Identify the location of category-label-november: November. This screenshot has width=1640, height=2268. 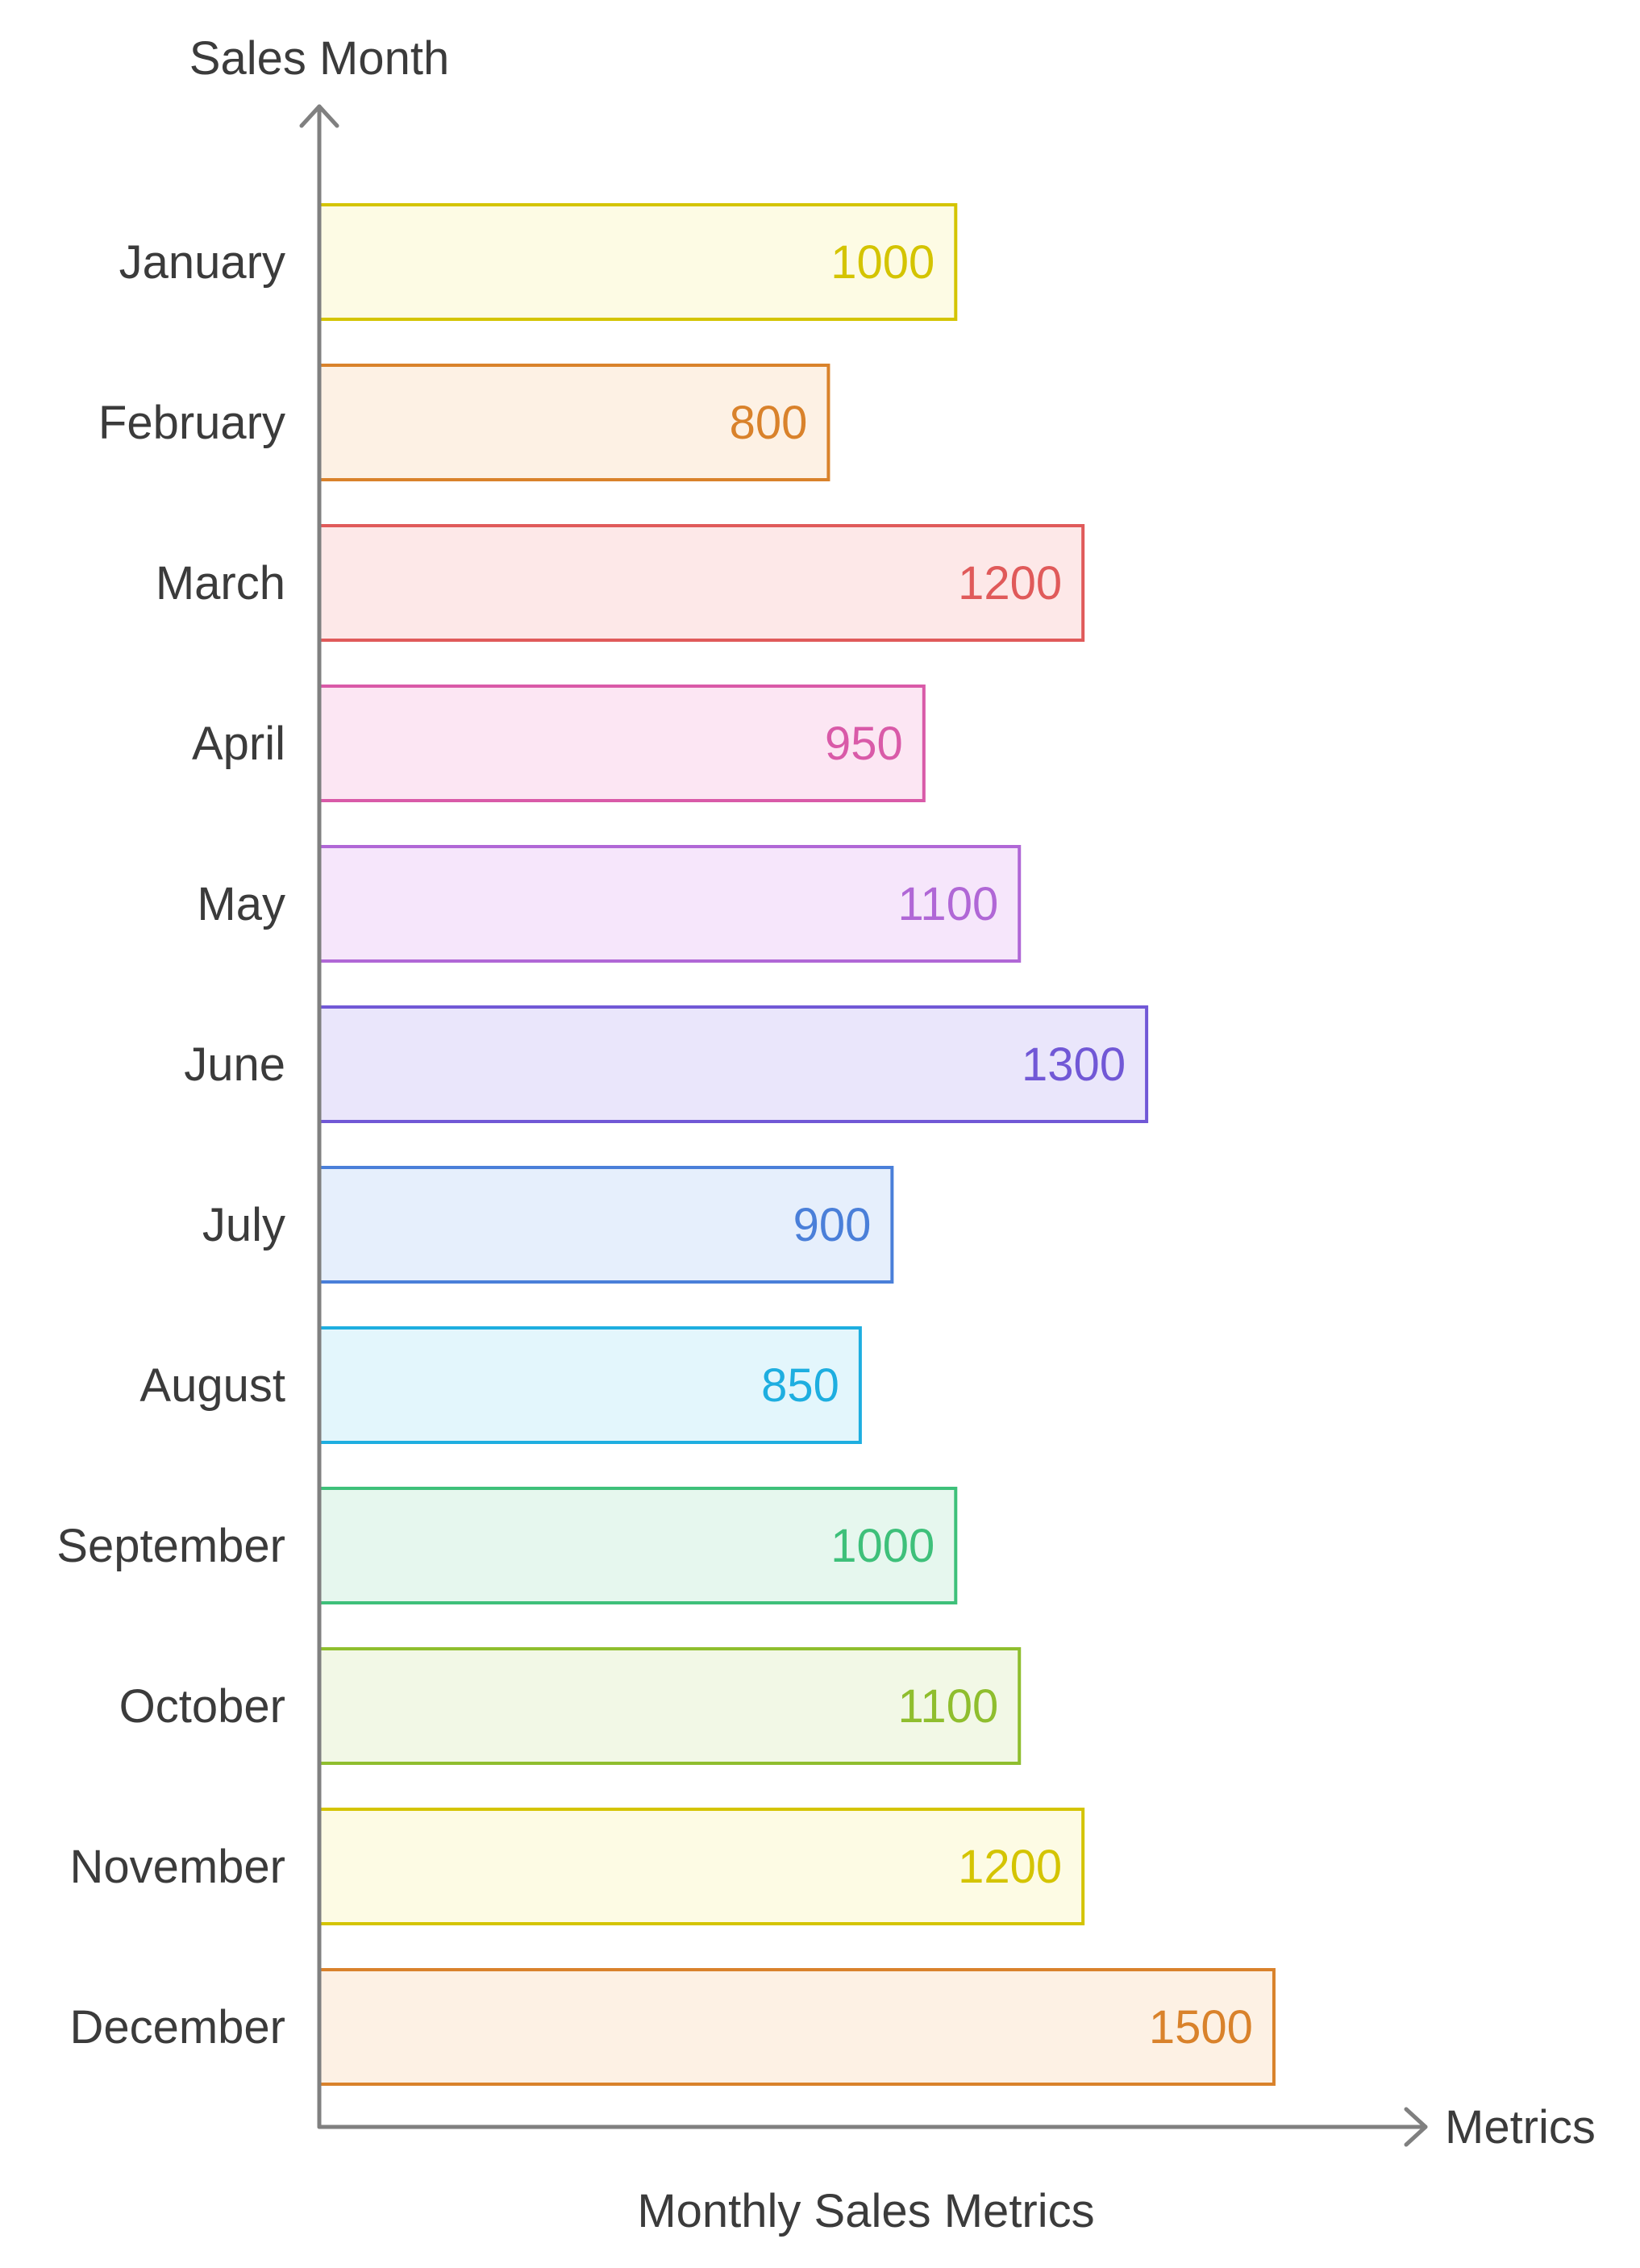
(177, 1867).